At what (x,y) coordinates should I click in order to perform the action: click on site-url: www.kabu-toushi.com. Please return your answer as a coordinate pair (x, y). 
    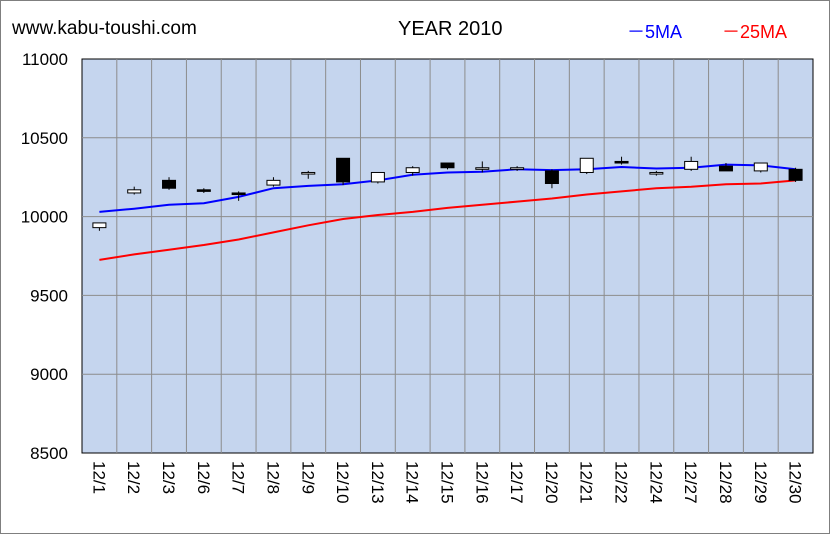
    Looking at the image, I should click on (104, 28).